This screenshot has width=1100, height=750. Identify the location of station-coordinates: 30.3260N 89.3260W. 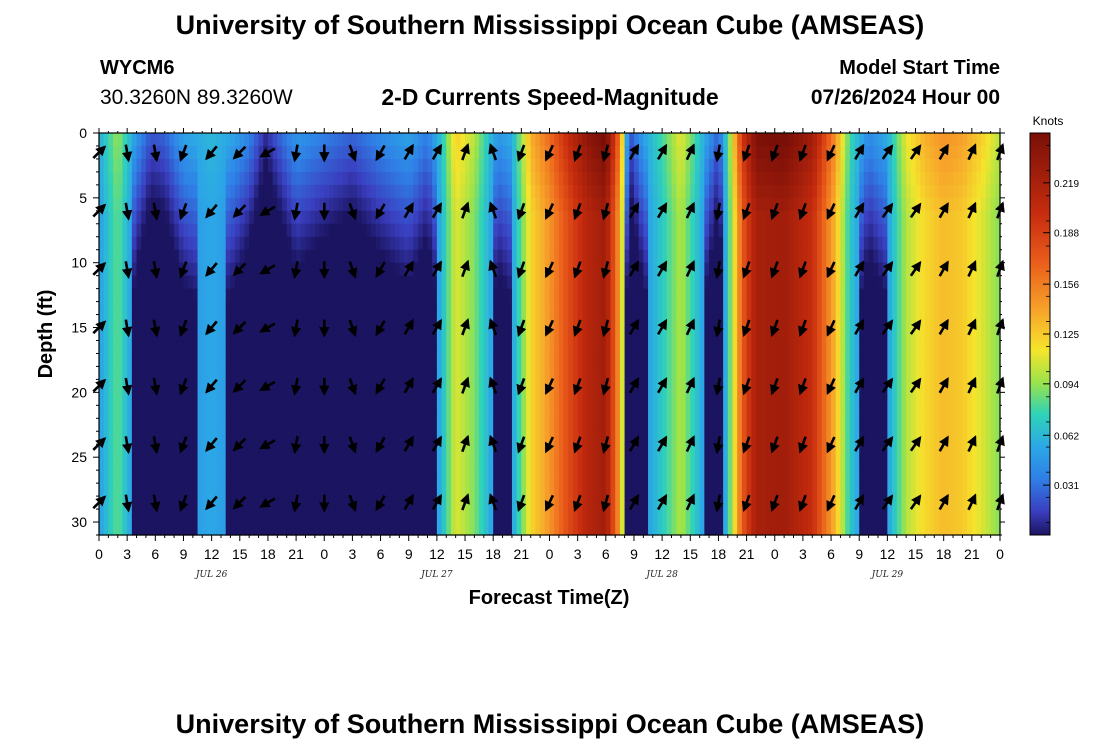
(196, 97).